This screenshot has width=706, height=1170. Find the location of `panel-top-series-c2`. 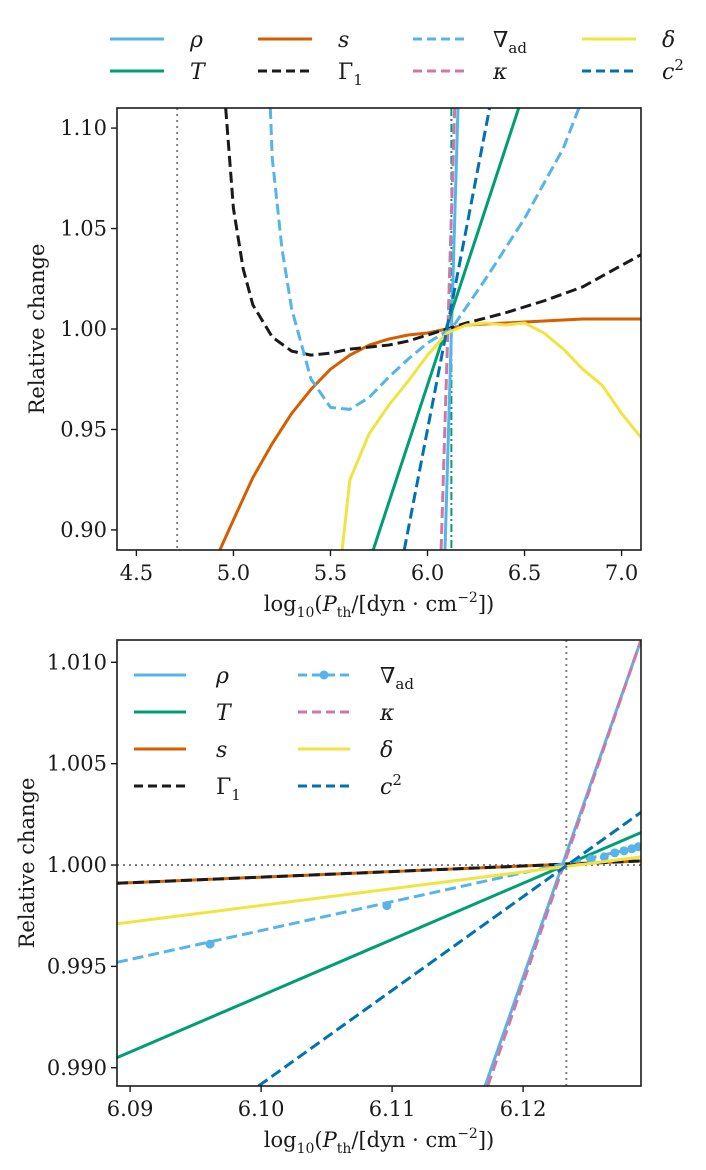

panel-top-series-c2 is located at coordinates (447, 329).